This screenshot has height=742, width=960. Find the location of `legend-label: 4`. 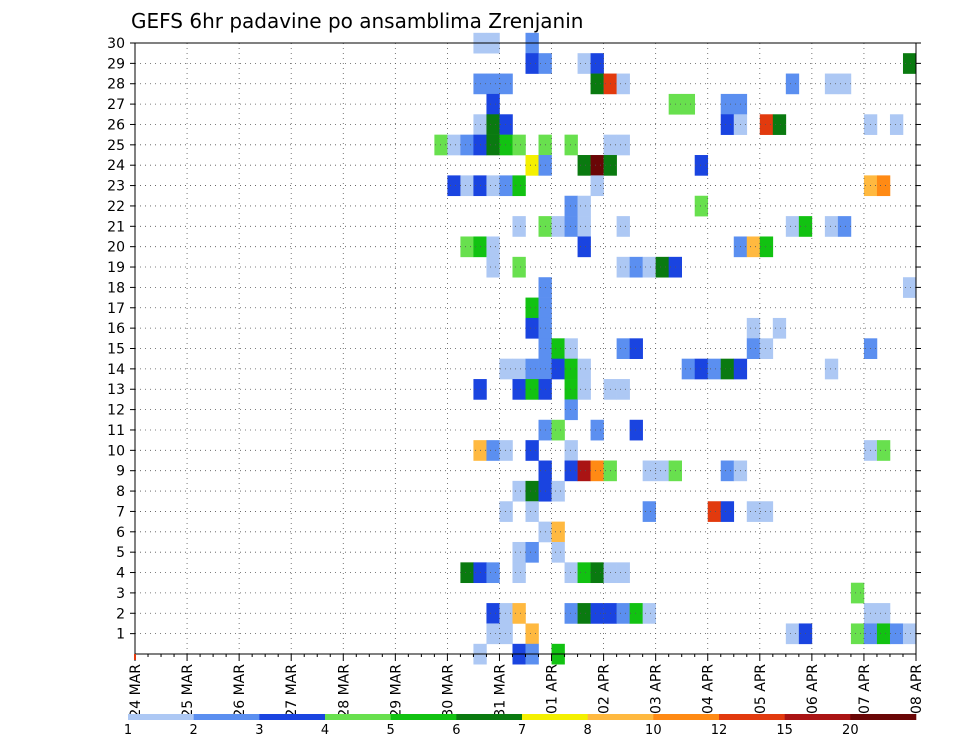

legend-label: 4 is located at coordinates (325, 730).